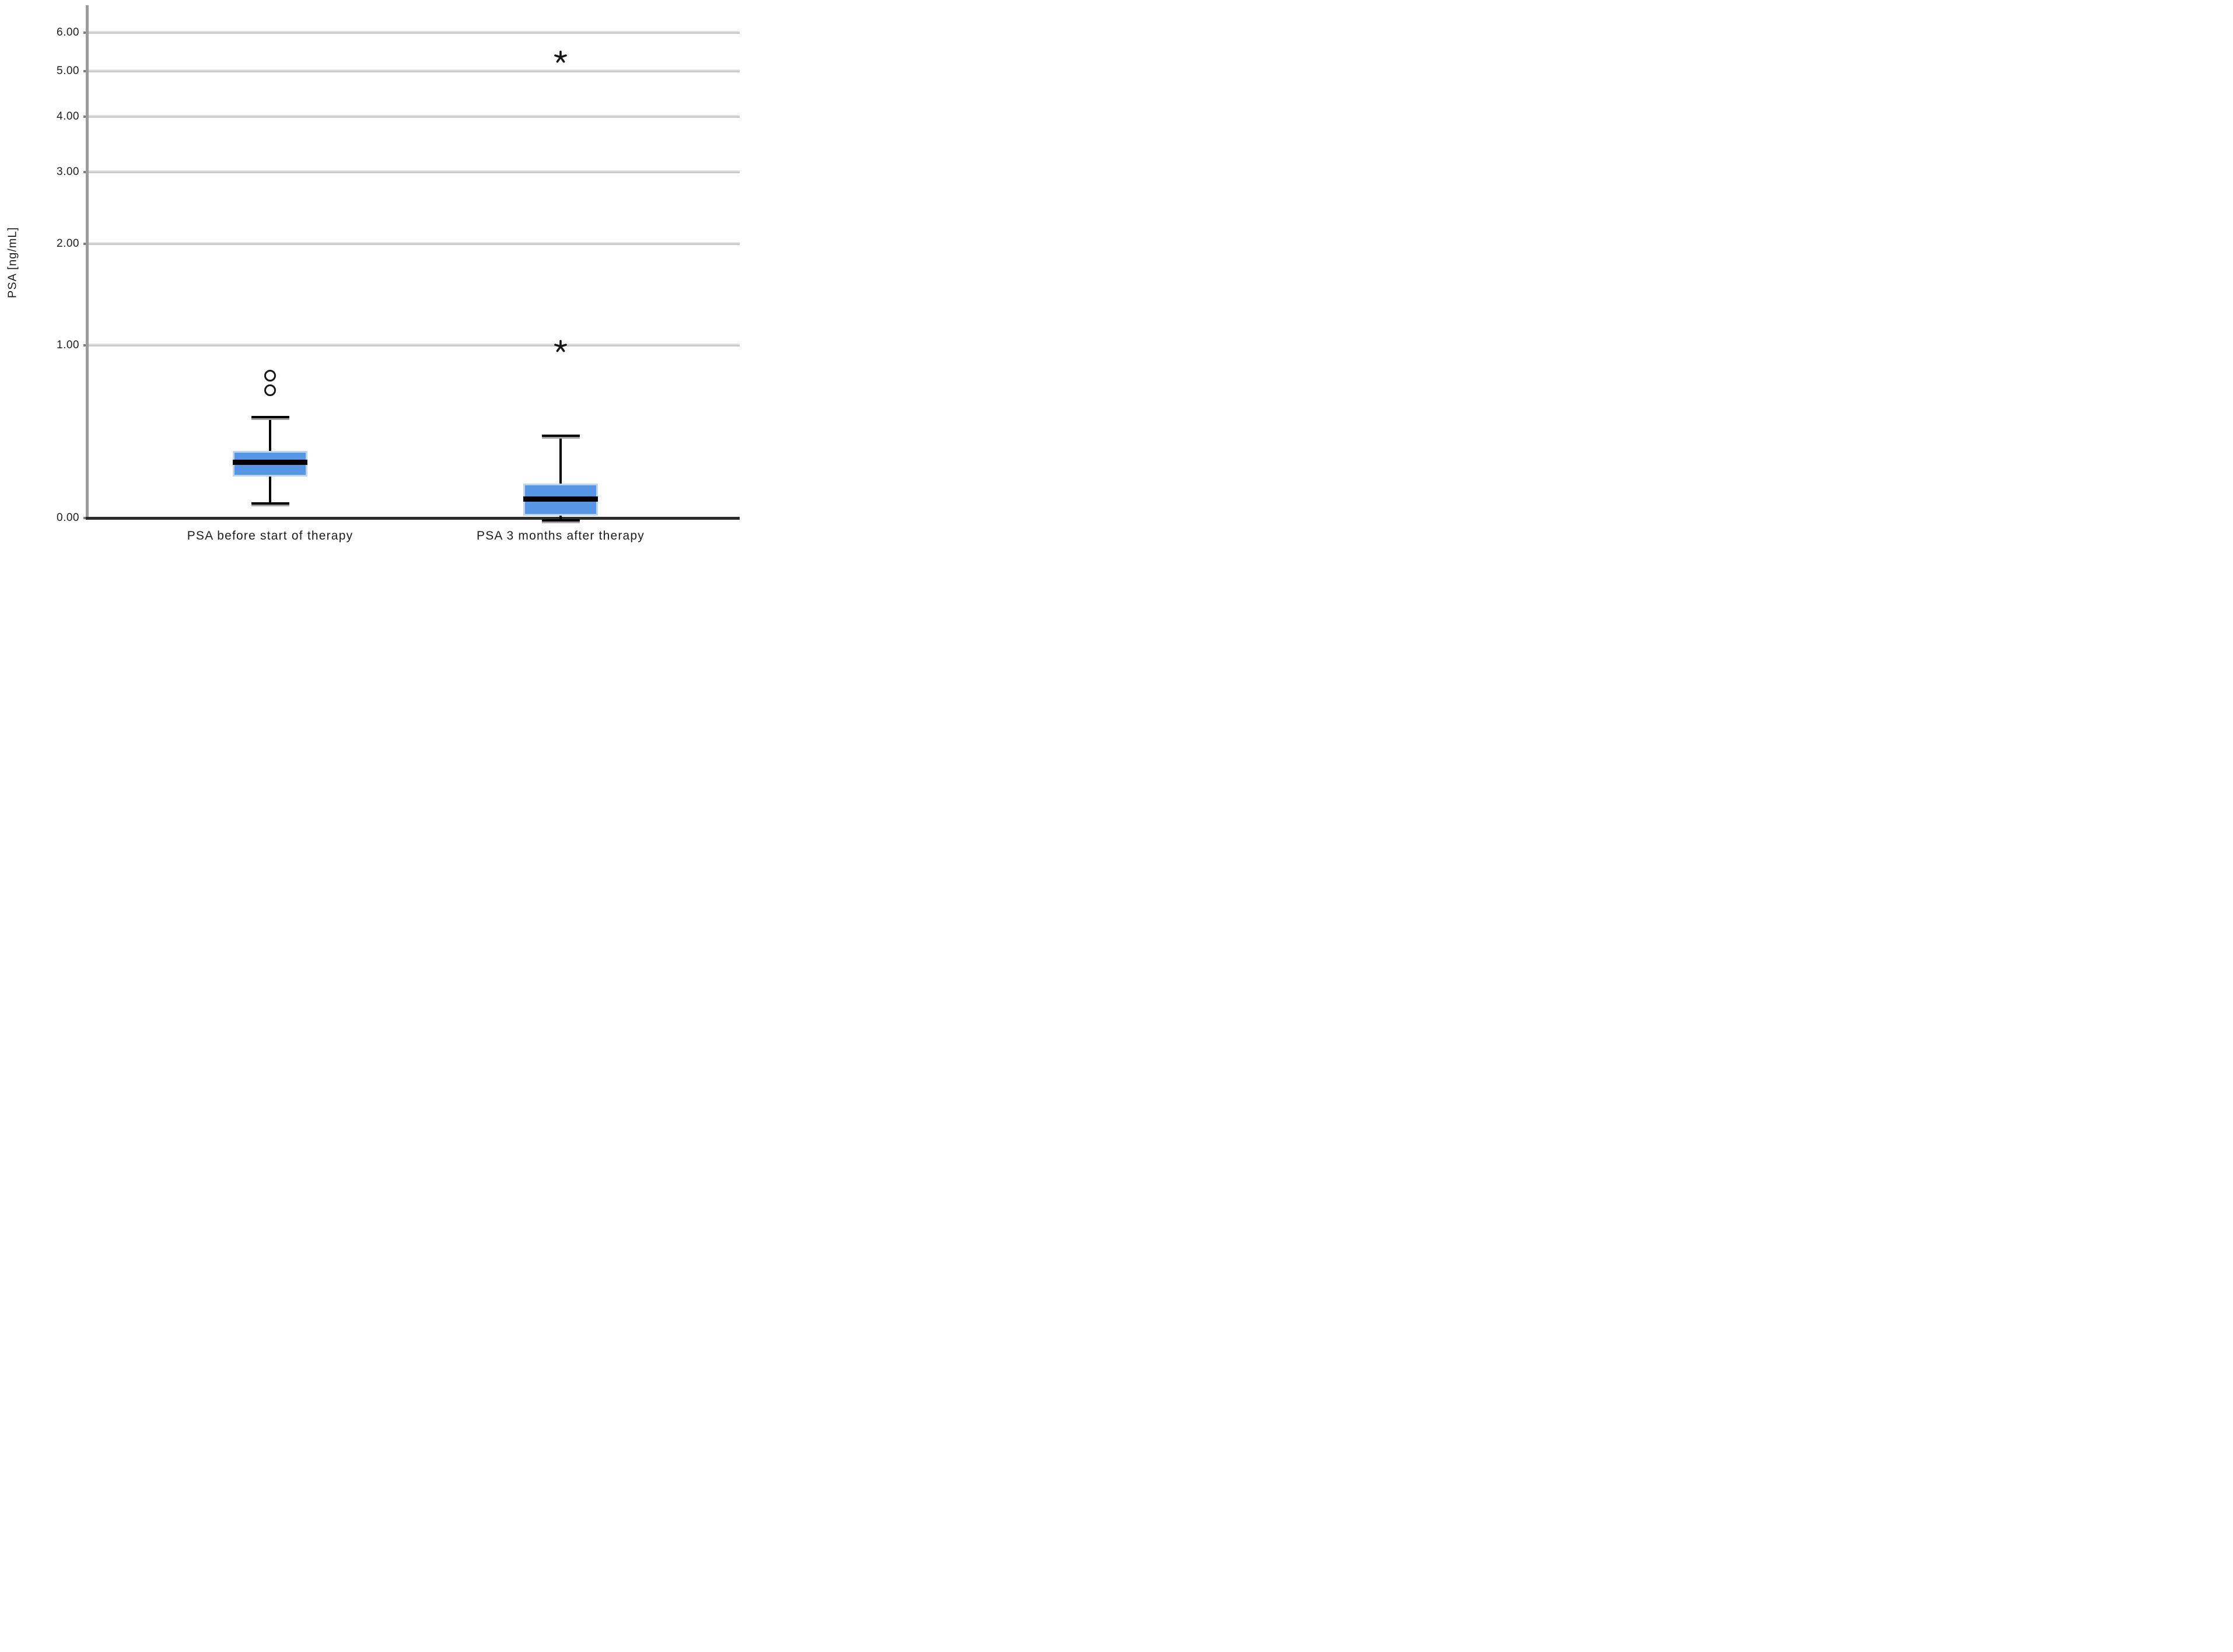 This screenshot has width=2233, height=1652. I want to click on x-category-label-2: PSA 3 months after therapy, so click(560, 535).